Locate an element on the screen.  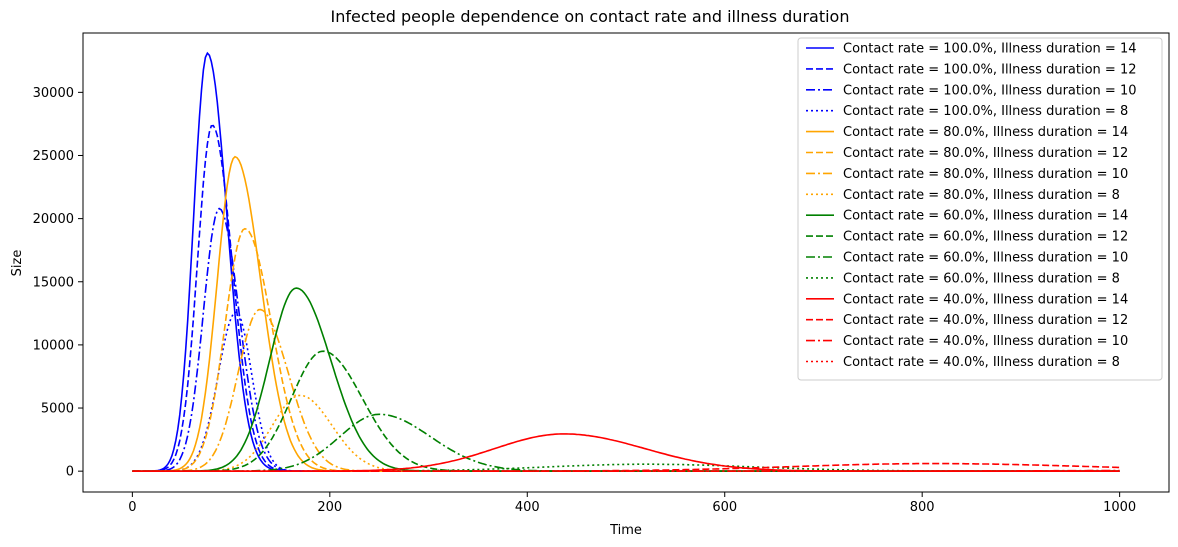
y-axis: 0 5000 10000 15000 20000 25000 30000 is located at coordinates (58, 283).